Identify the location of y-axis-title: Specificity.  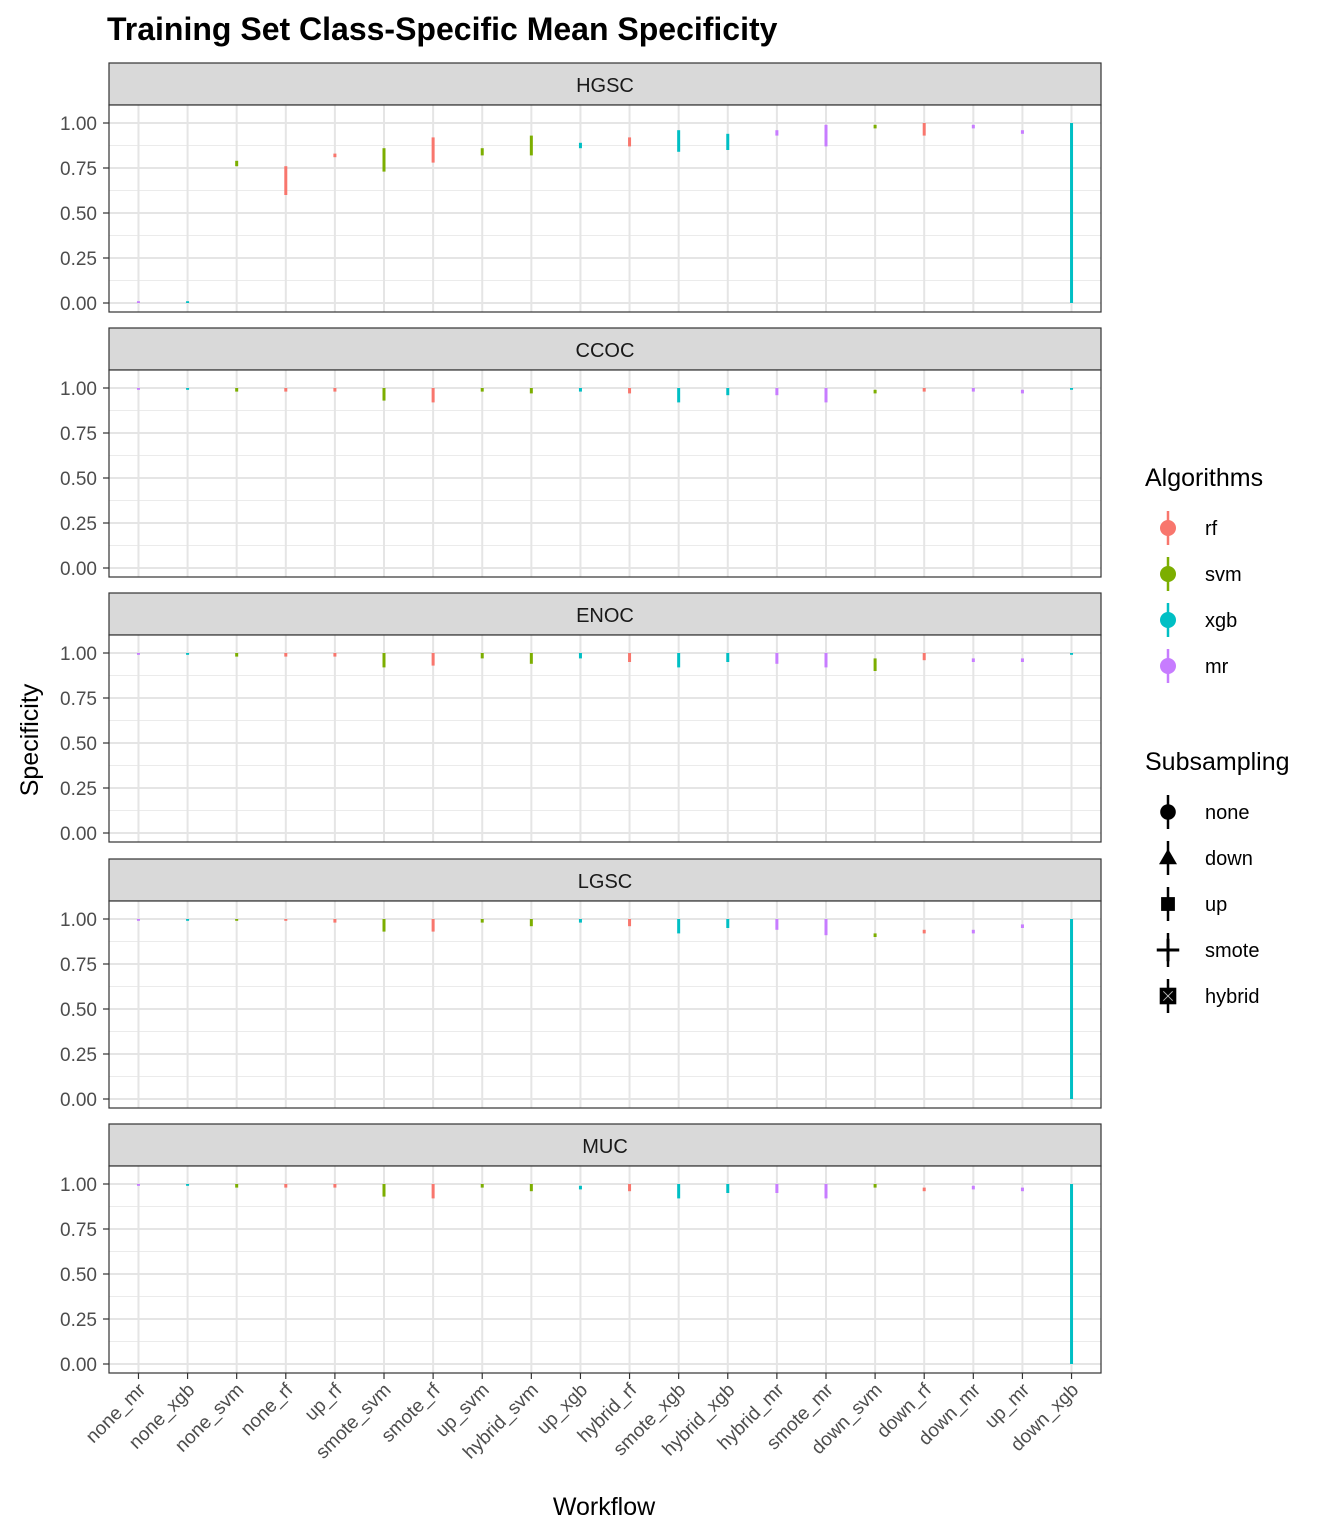
(30, 739).